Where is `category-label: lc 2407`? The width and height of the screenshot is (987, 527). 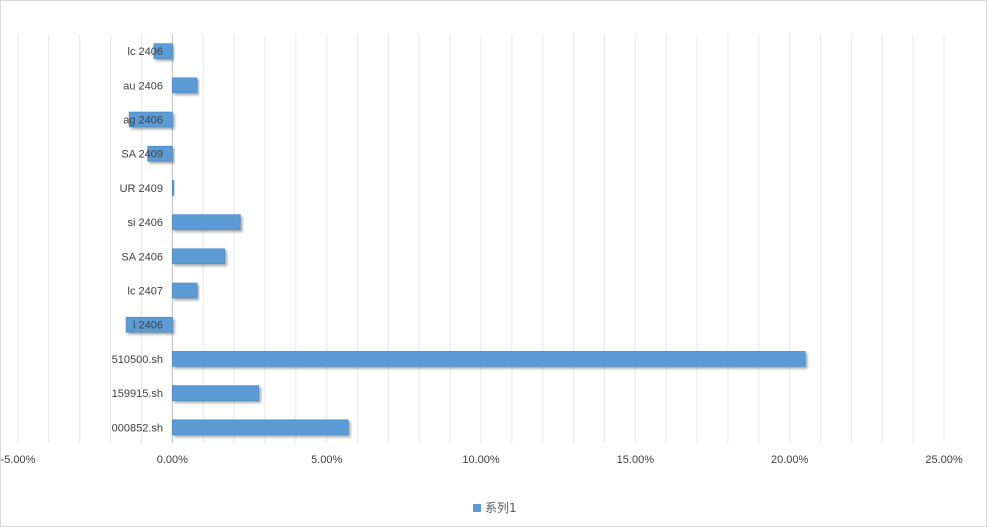
category-label: lc 2407 is located at coordinates (145, 292).